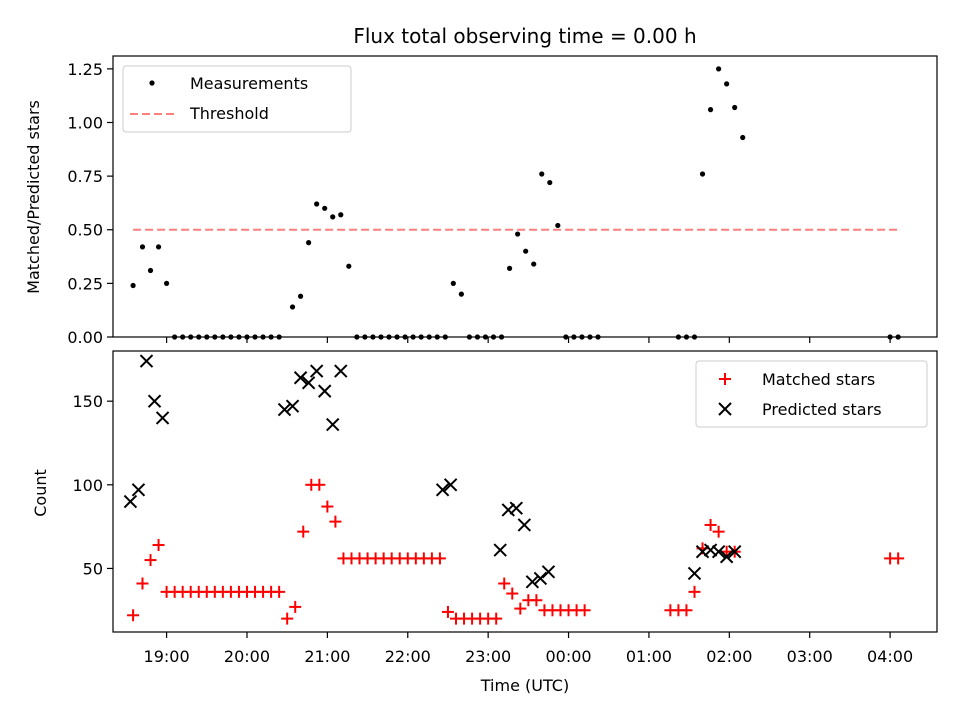  What do you see at coordinates (822, 409) in the screenshot?
I see `legend-predicted-label: Predicted stars` at bounding box center [822, 409].